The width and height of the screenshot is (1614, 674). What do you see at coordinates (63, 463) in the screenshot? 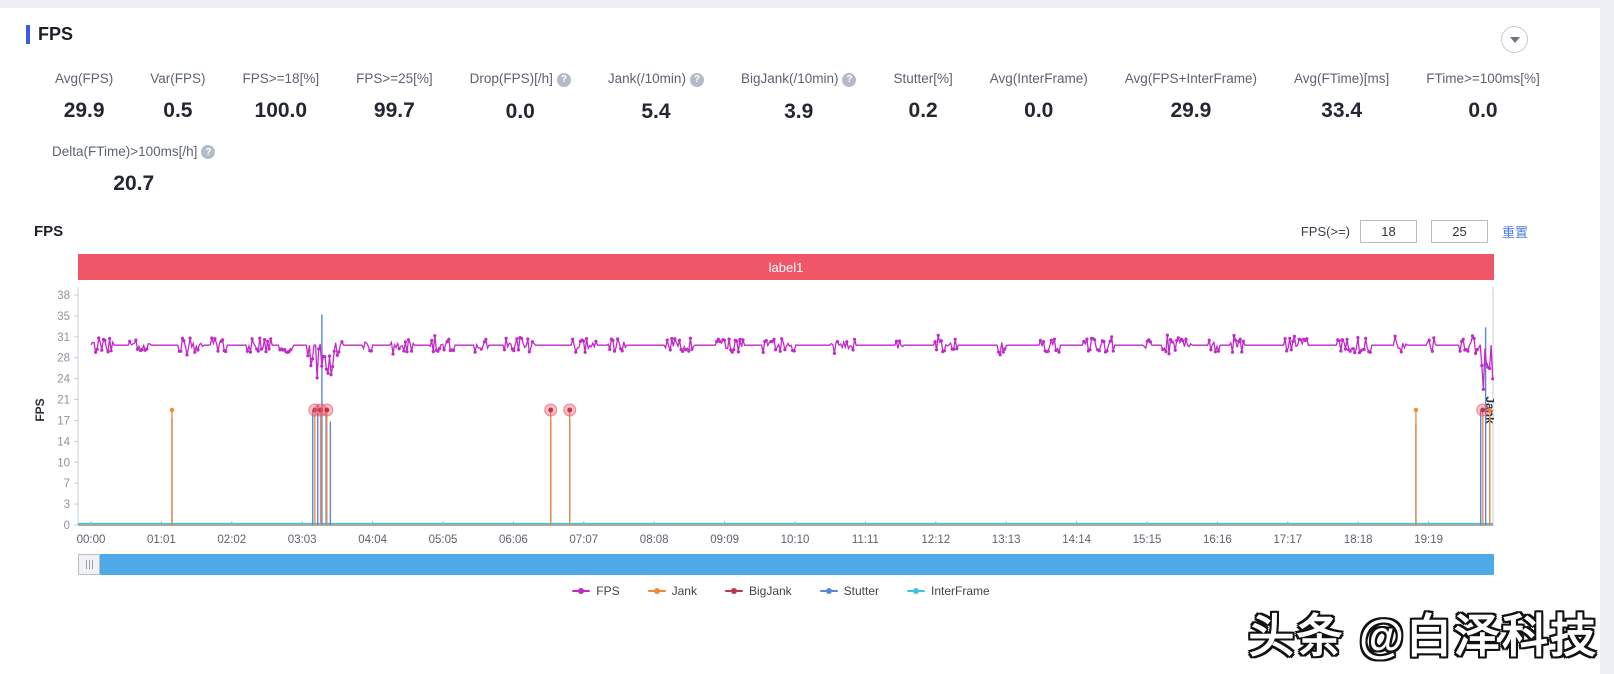
I see `svg-text: 10` at bounding box center [63, 463].